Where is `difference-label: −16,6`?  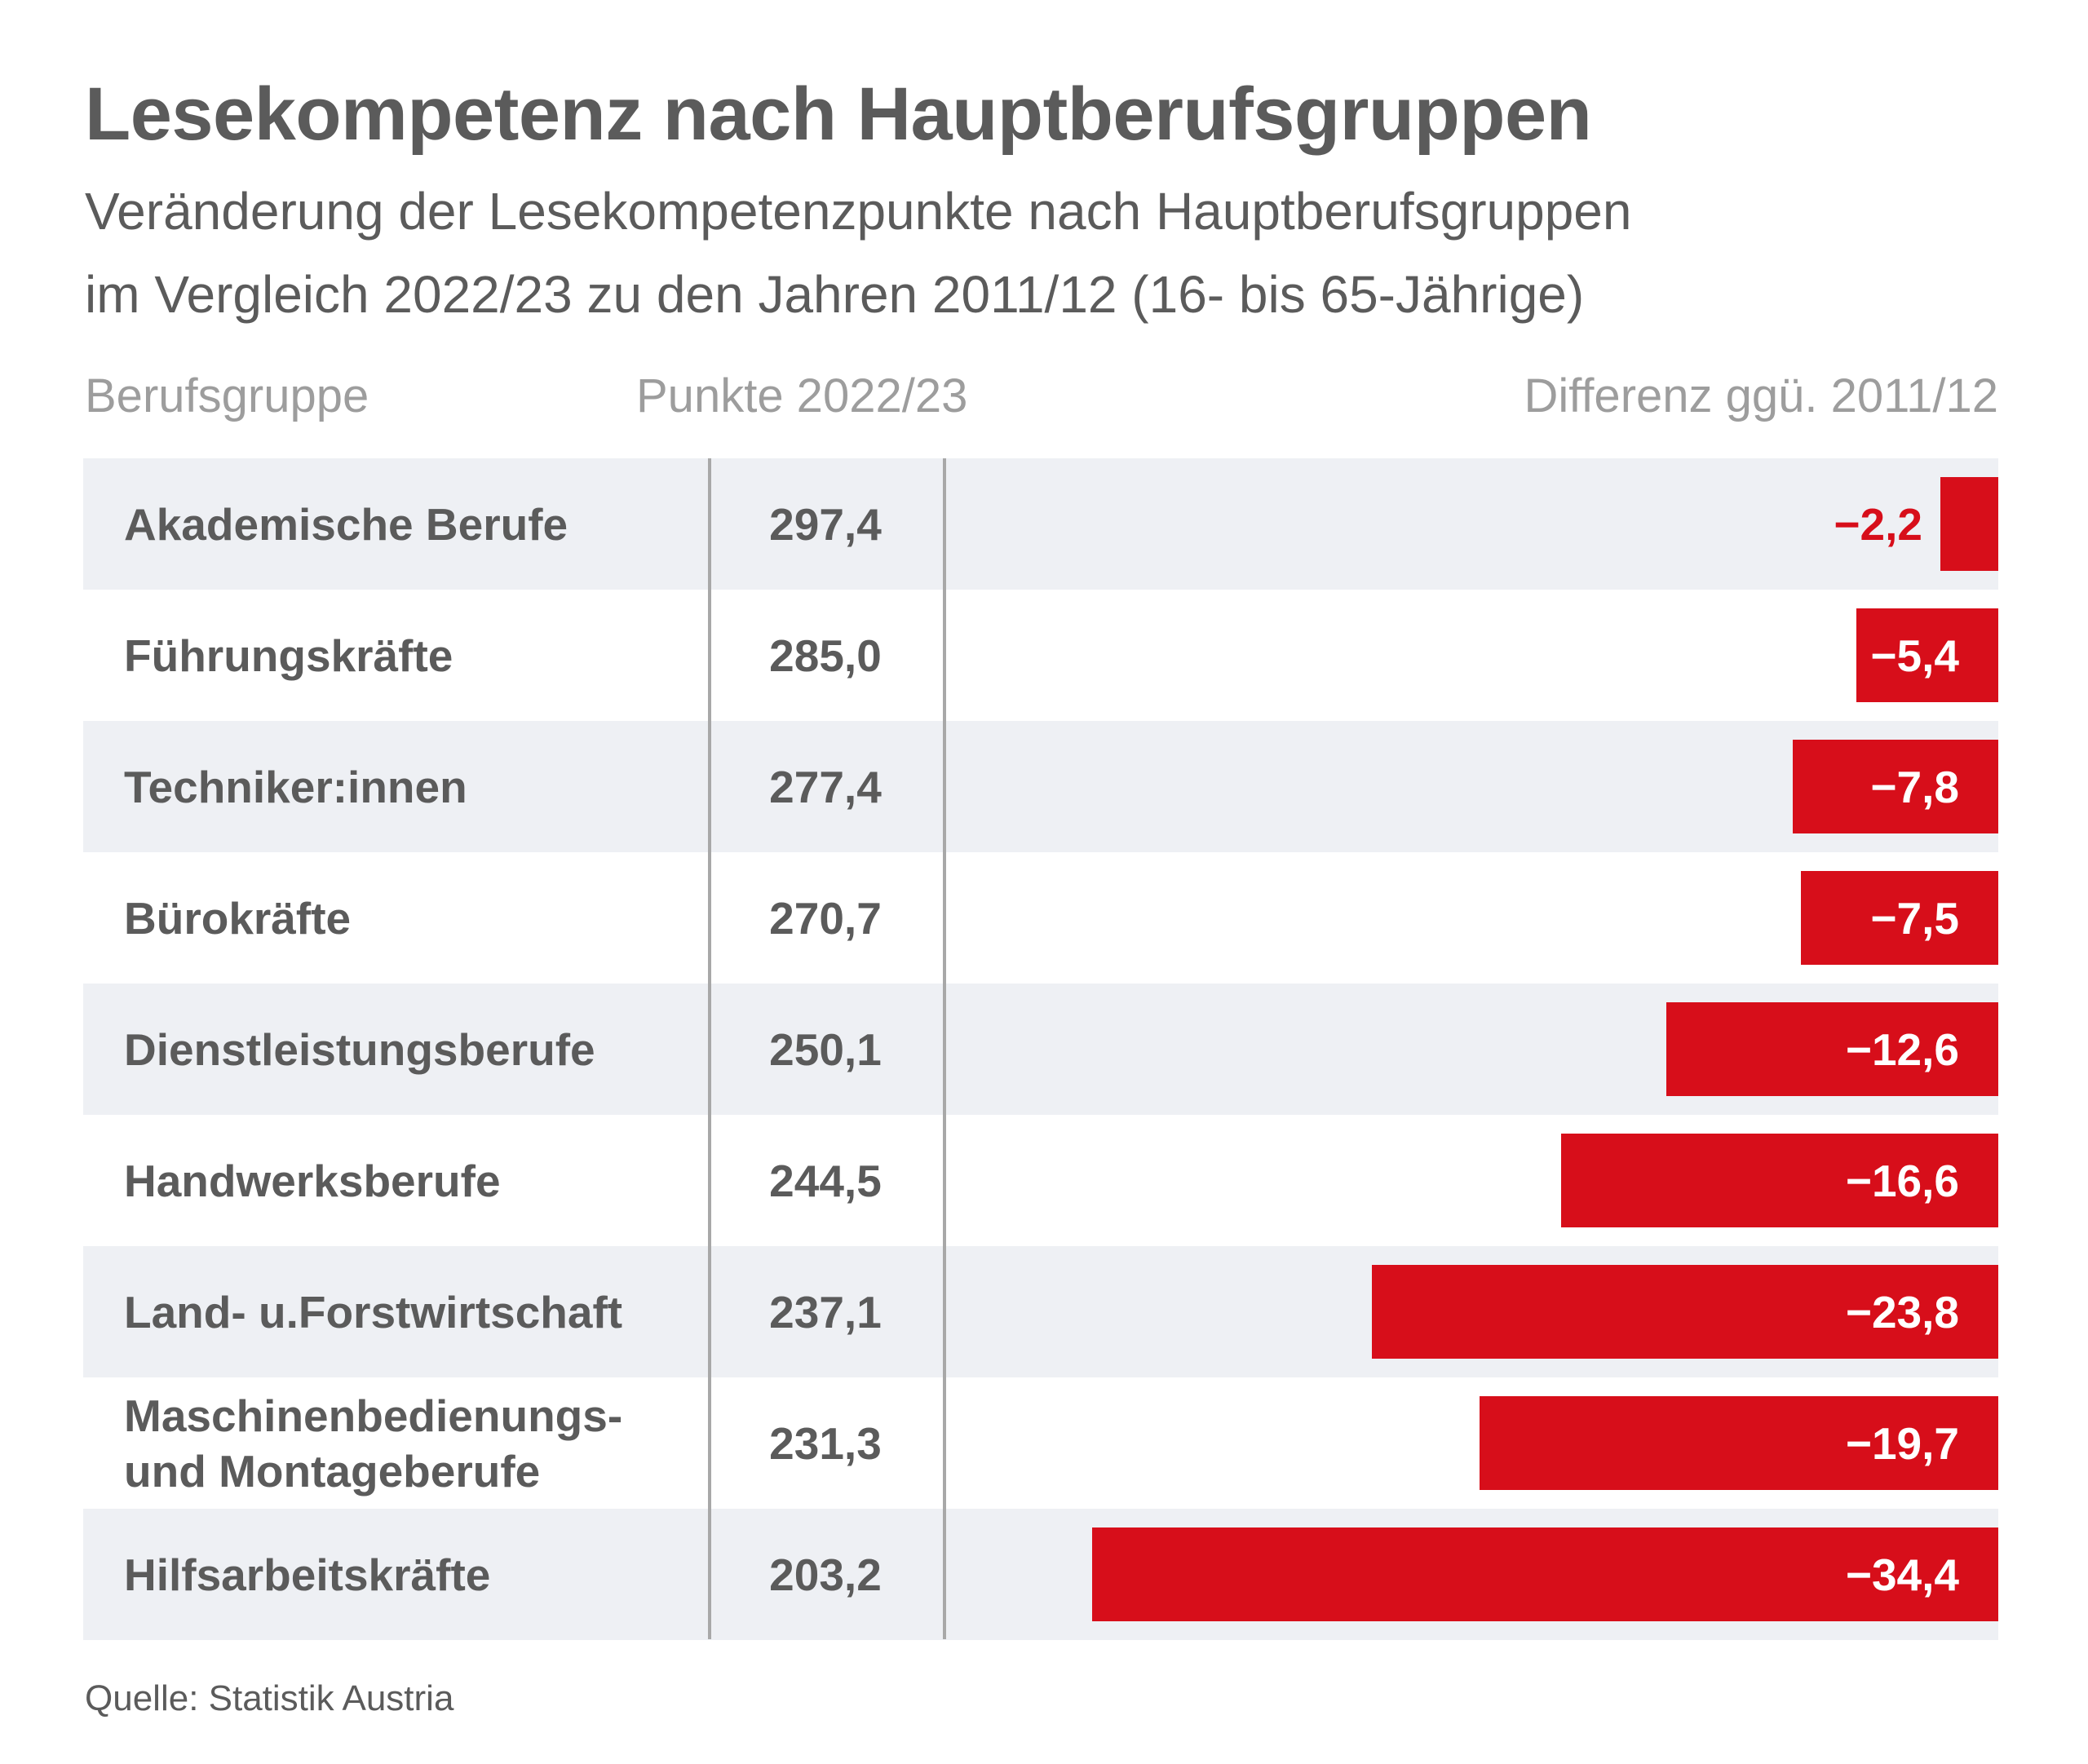
difference-label: −16,6 is located at coordinates (1902, 1181).